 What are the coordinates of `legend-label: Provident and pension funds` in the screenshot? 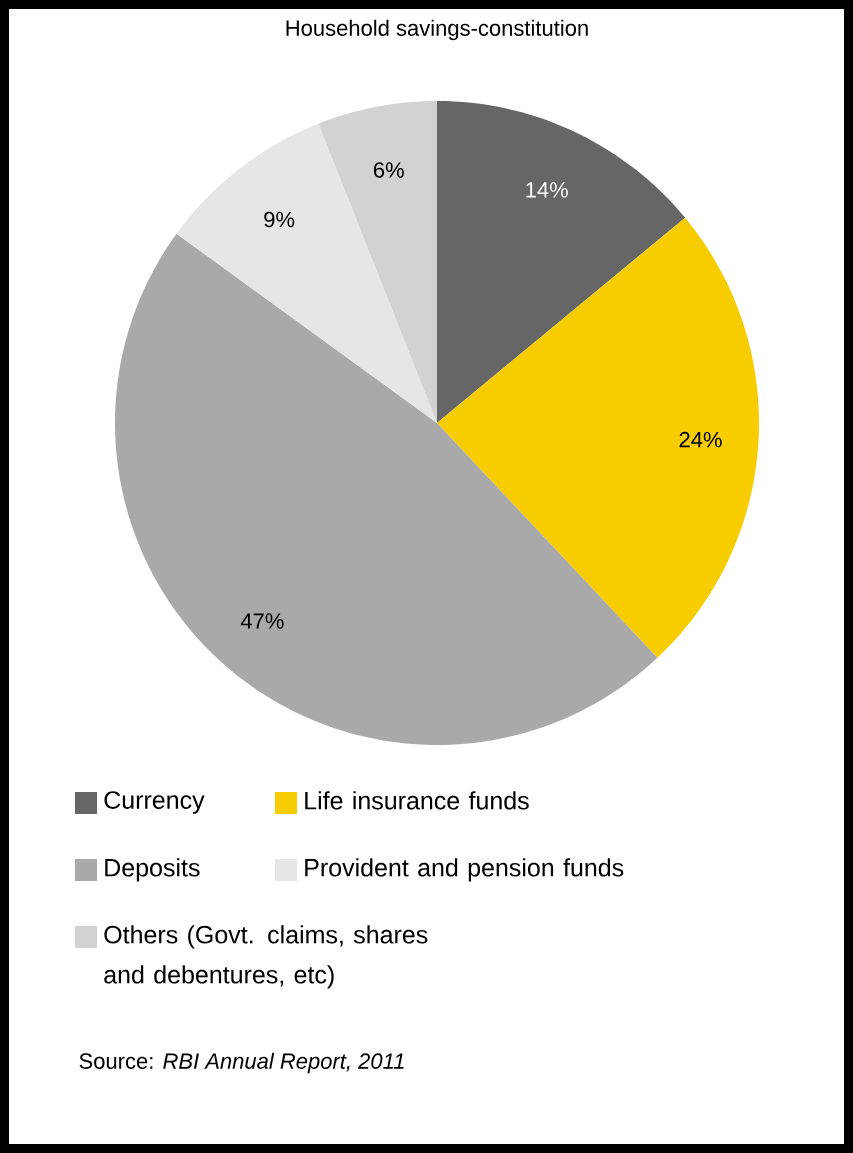 It's located at (464, 870).